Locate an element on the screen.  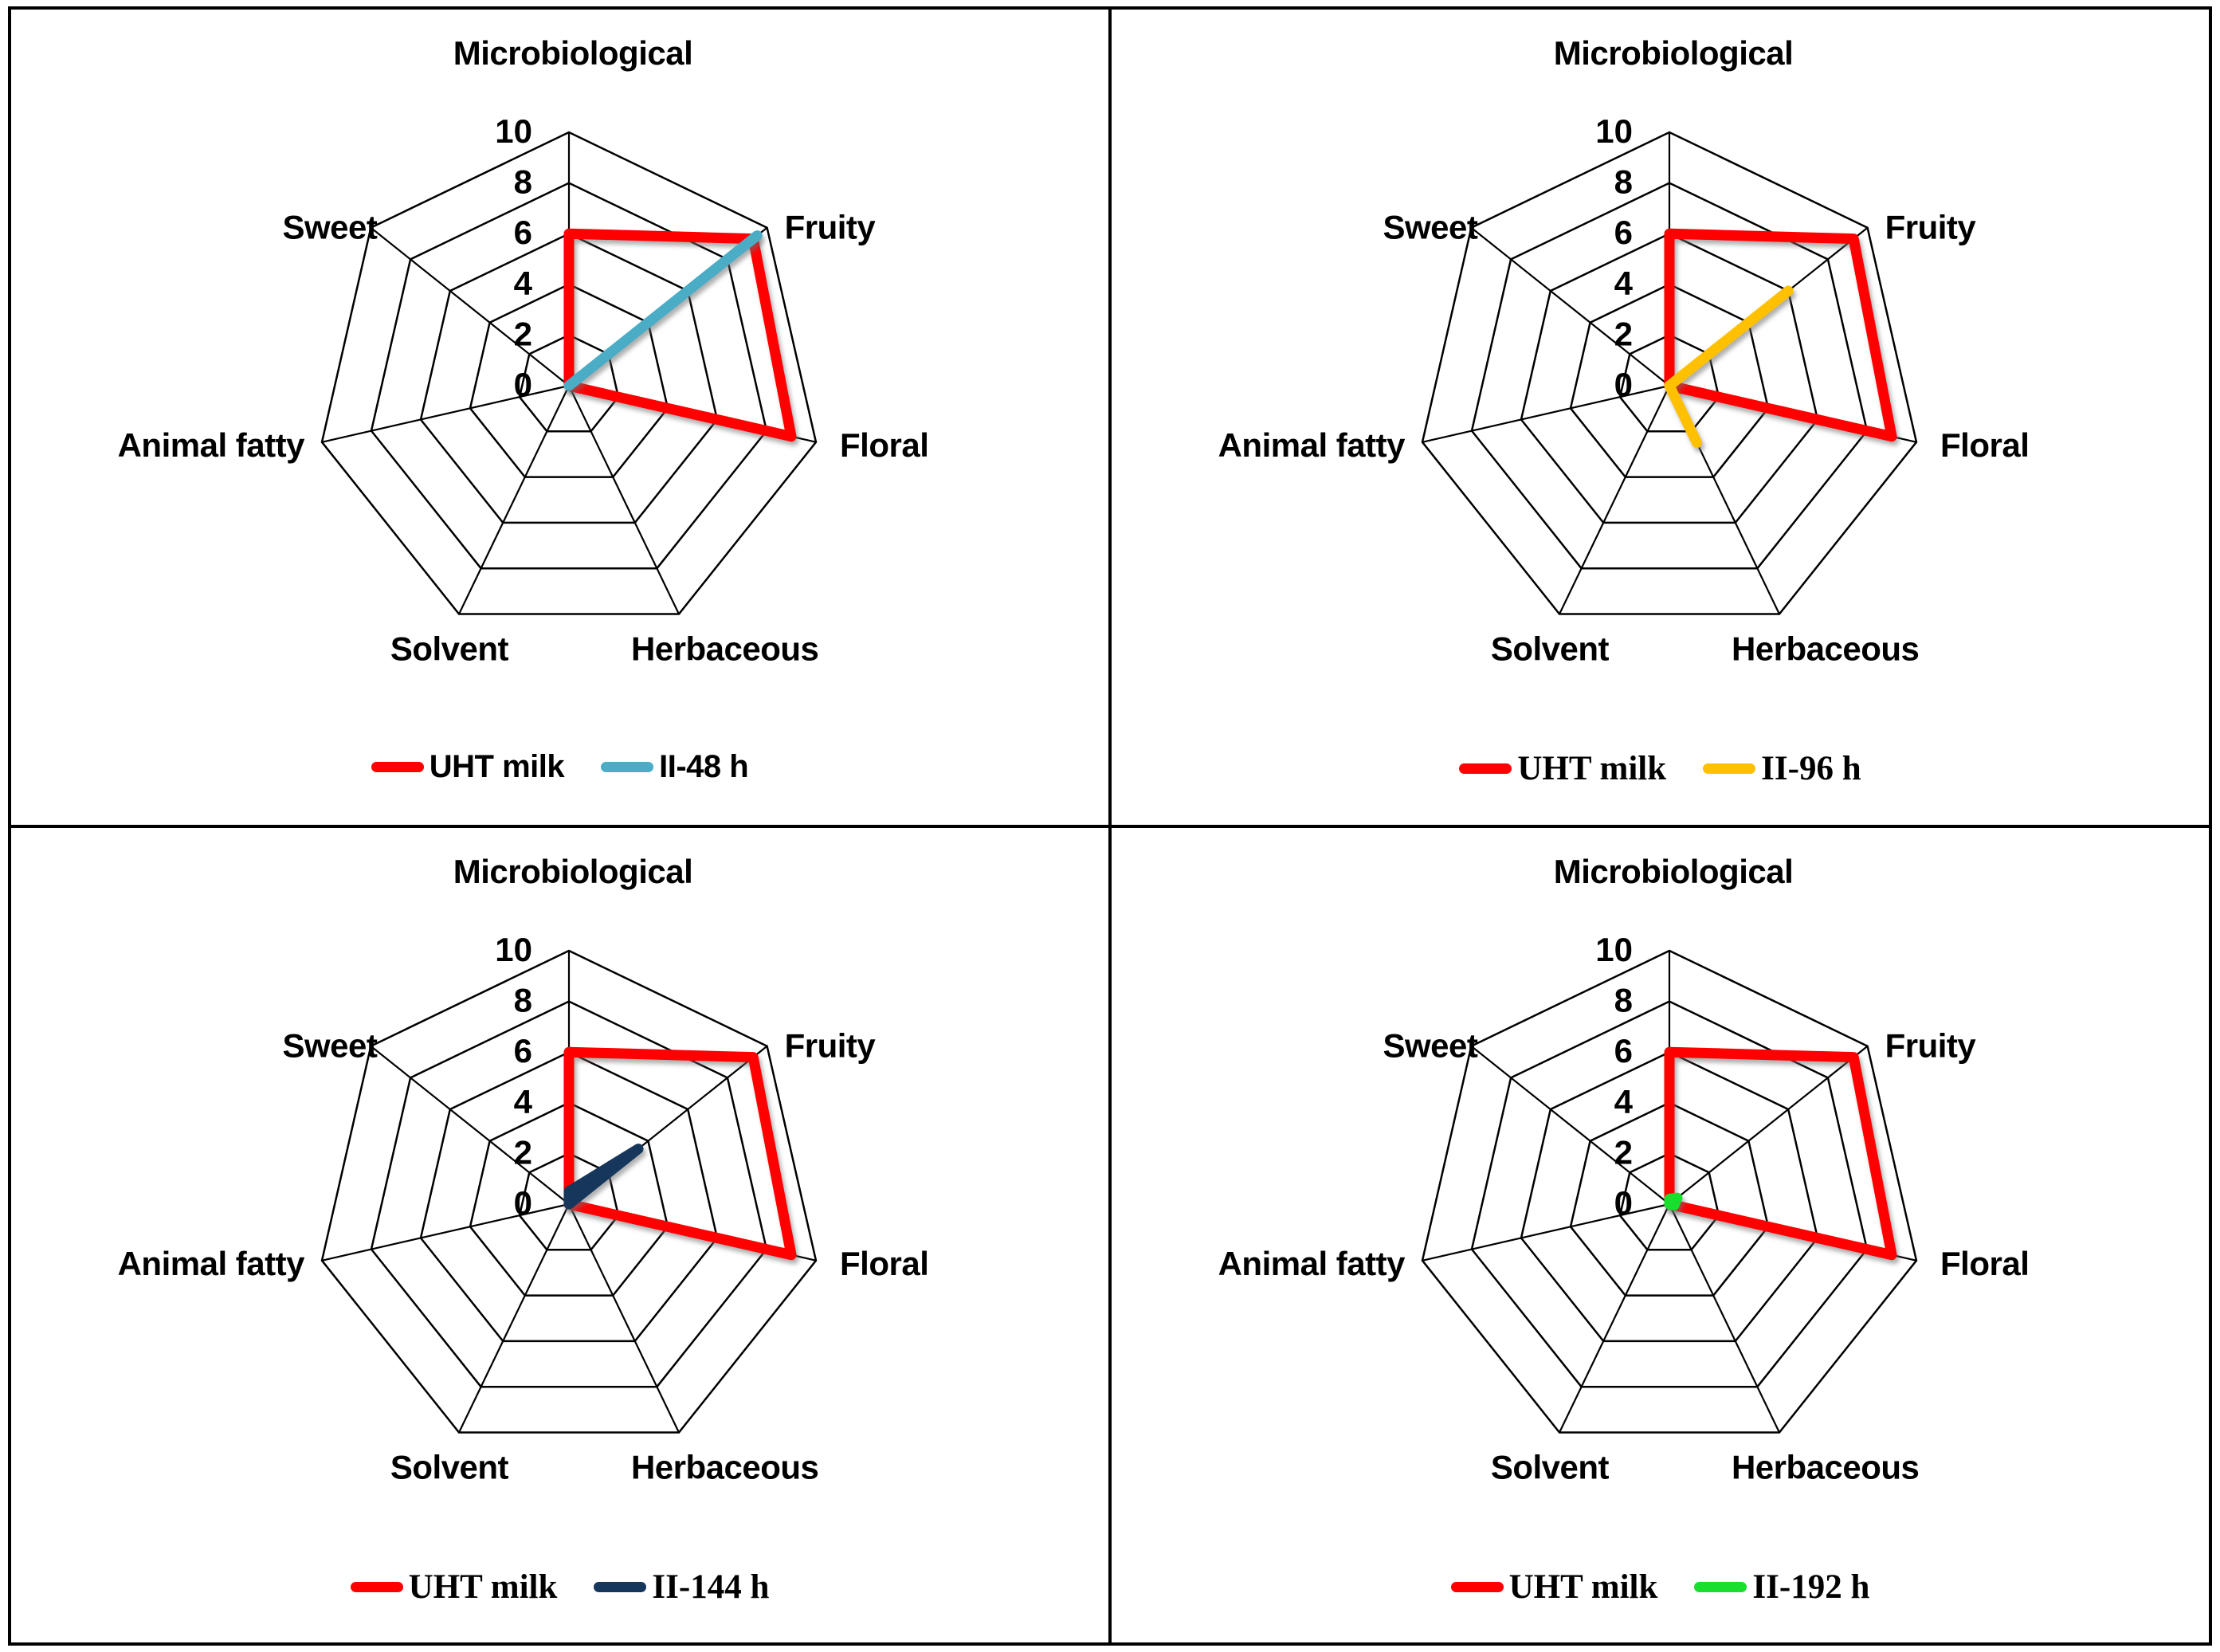
legend: UHT milk II-144 h is located at coordinates (559, 1587).